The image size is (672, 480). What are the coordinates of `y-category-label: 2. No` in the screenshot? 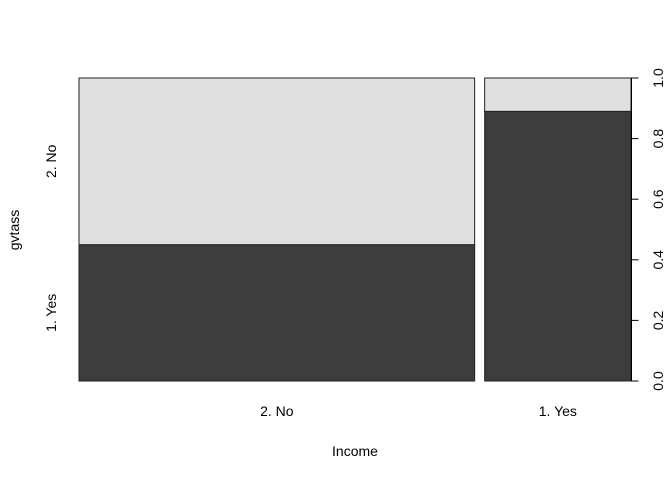 It's located at (51, 161).